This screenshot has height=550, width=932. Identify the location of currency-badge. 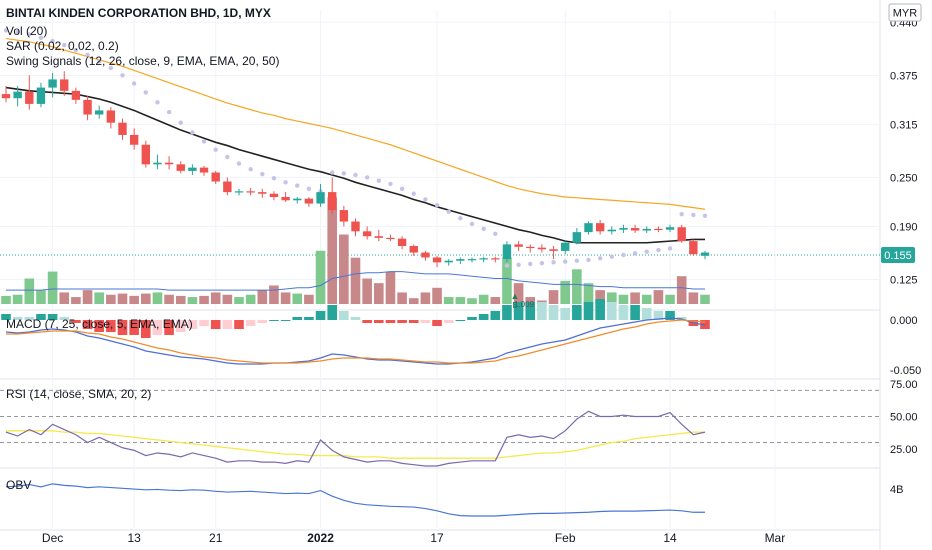
(905, 12).